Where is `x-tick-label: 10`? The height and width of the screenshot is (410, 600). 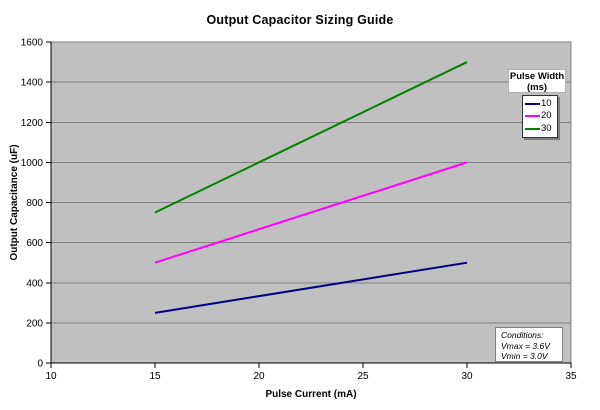 x-tick-label: 10 is located at coordinates (51, 376).